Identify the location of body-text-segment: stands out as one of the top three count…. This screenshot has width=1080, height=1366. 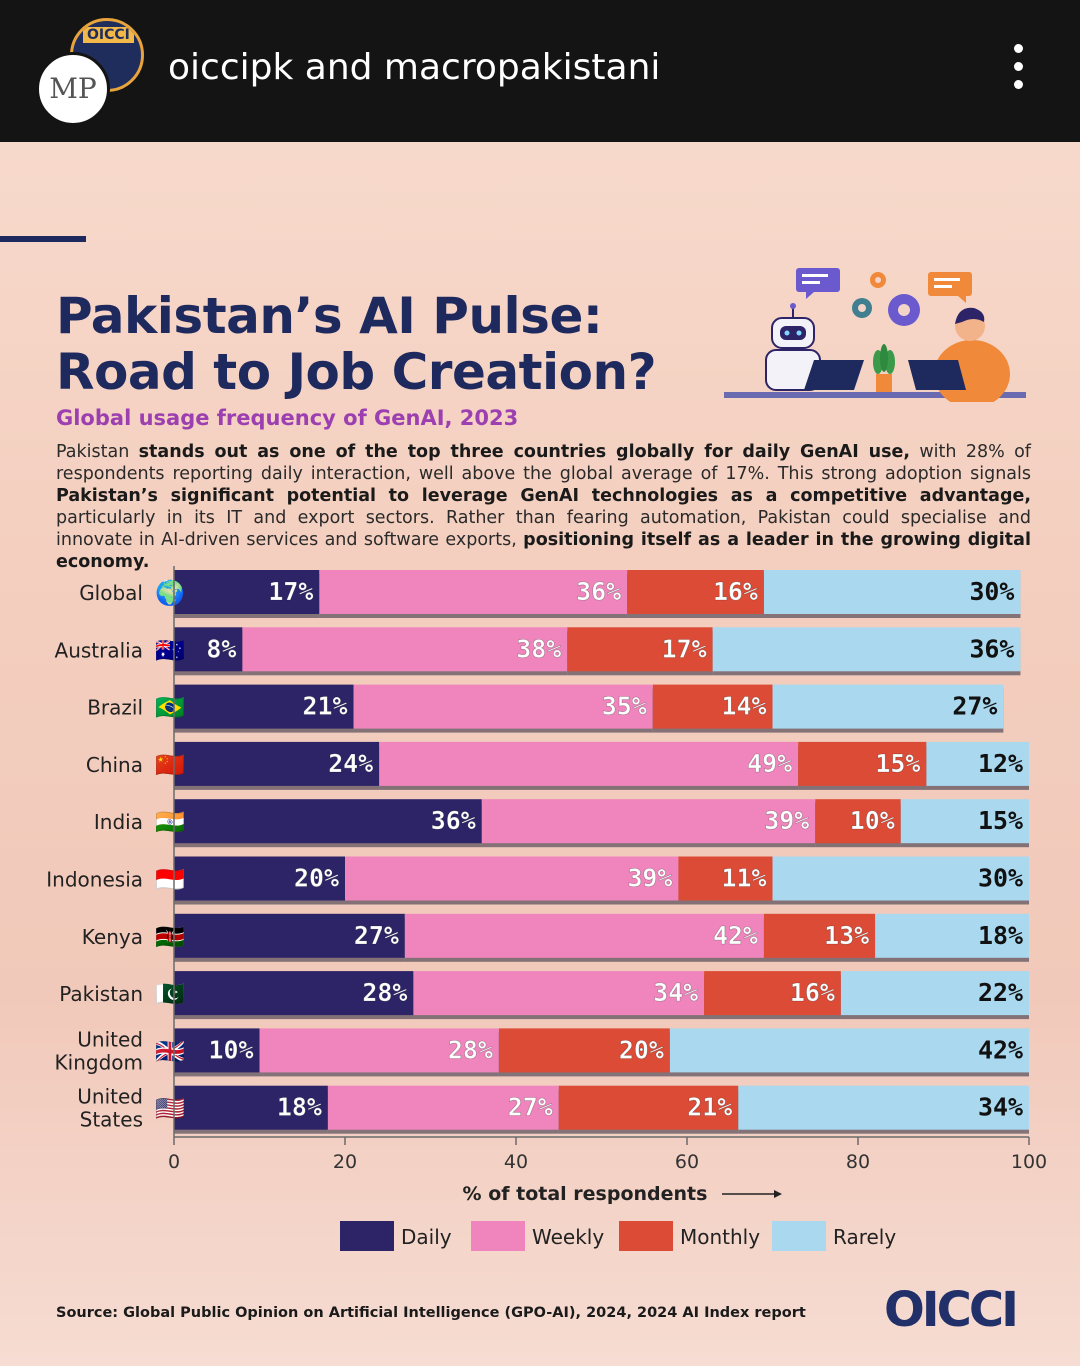
(524, 452).